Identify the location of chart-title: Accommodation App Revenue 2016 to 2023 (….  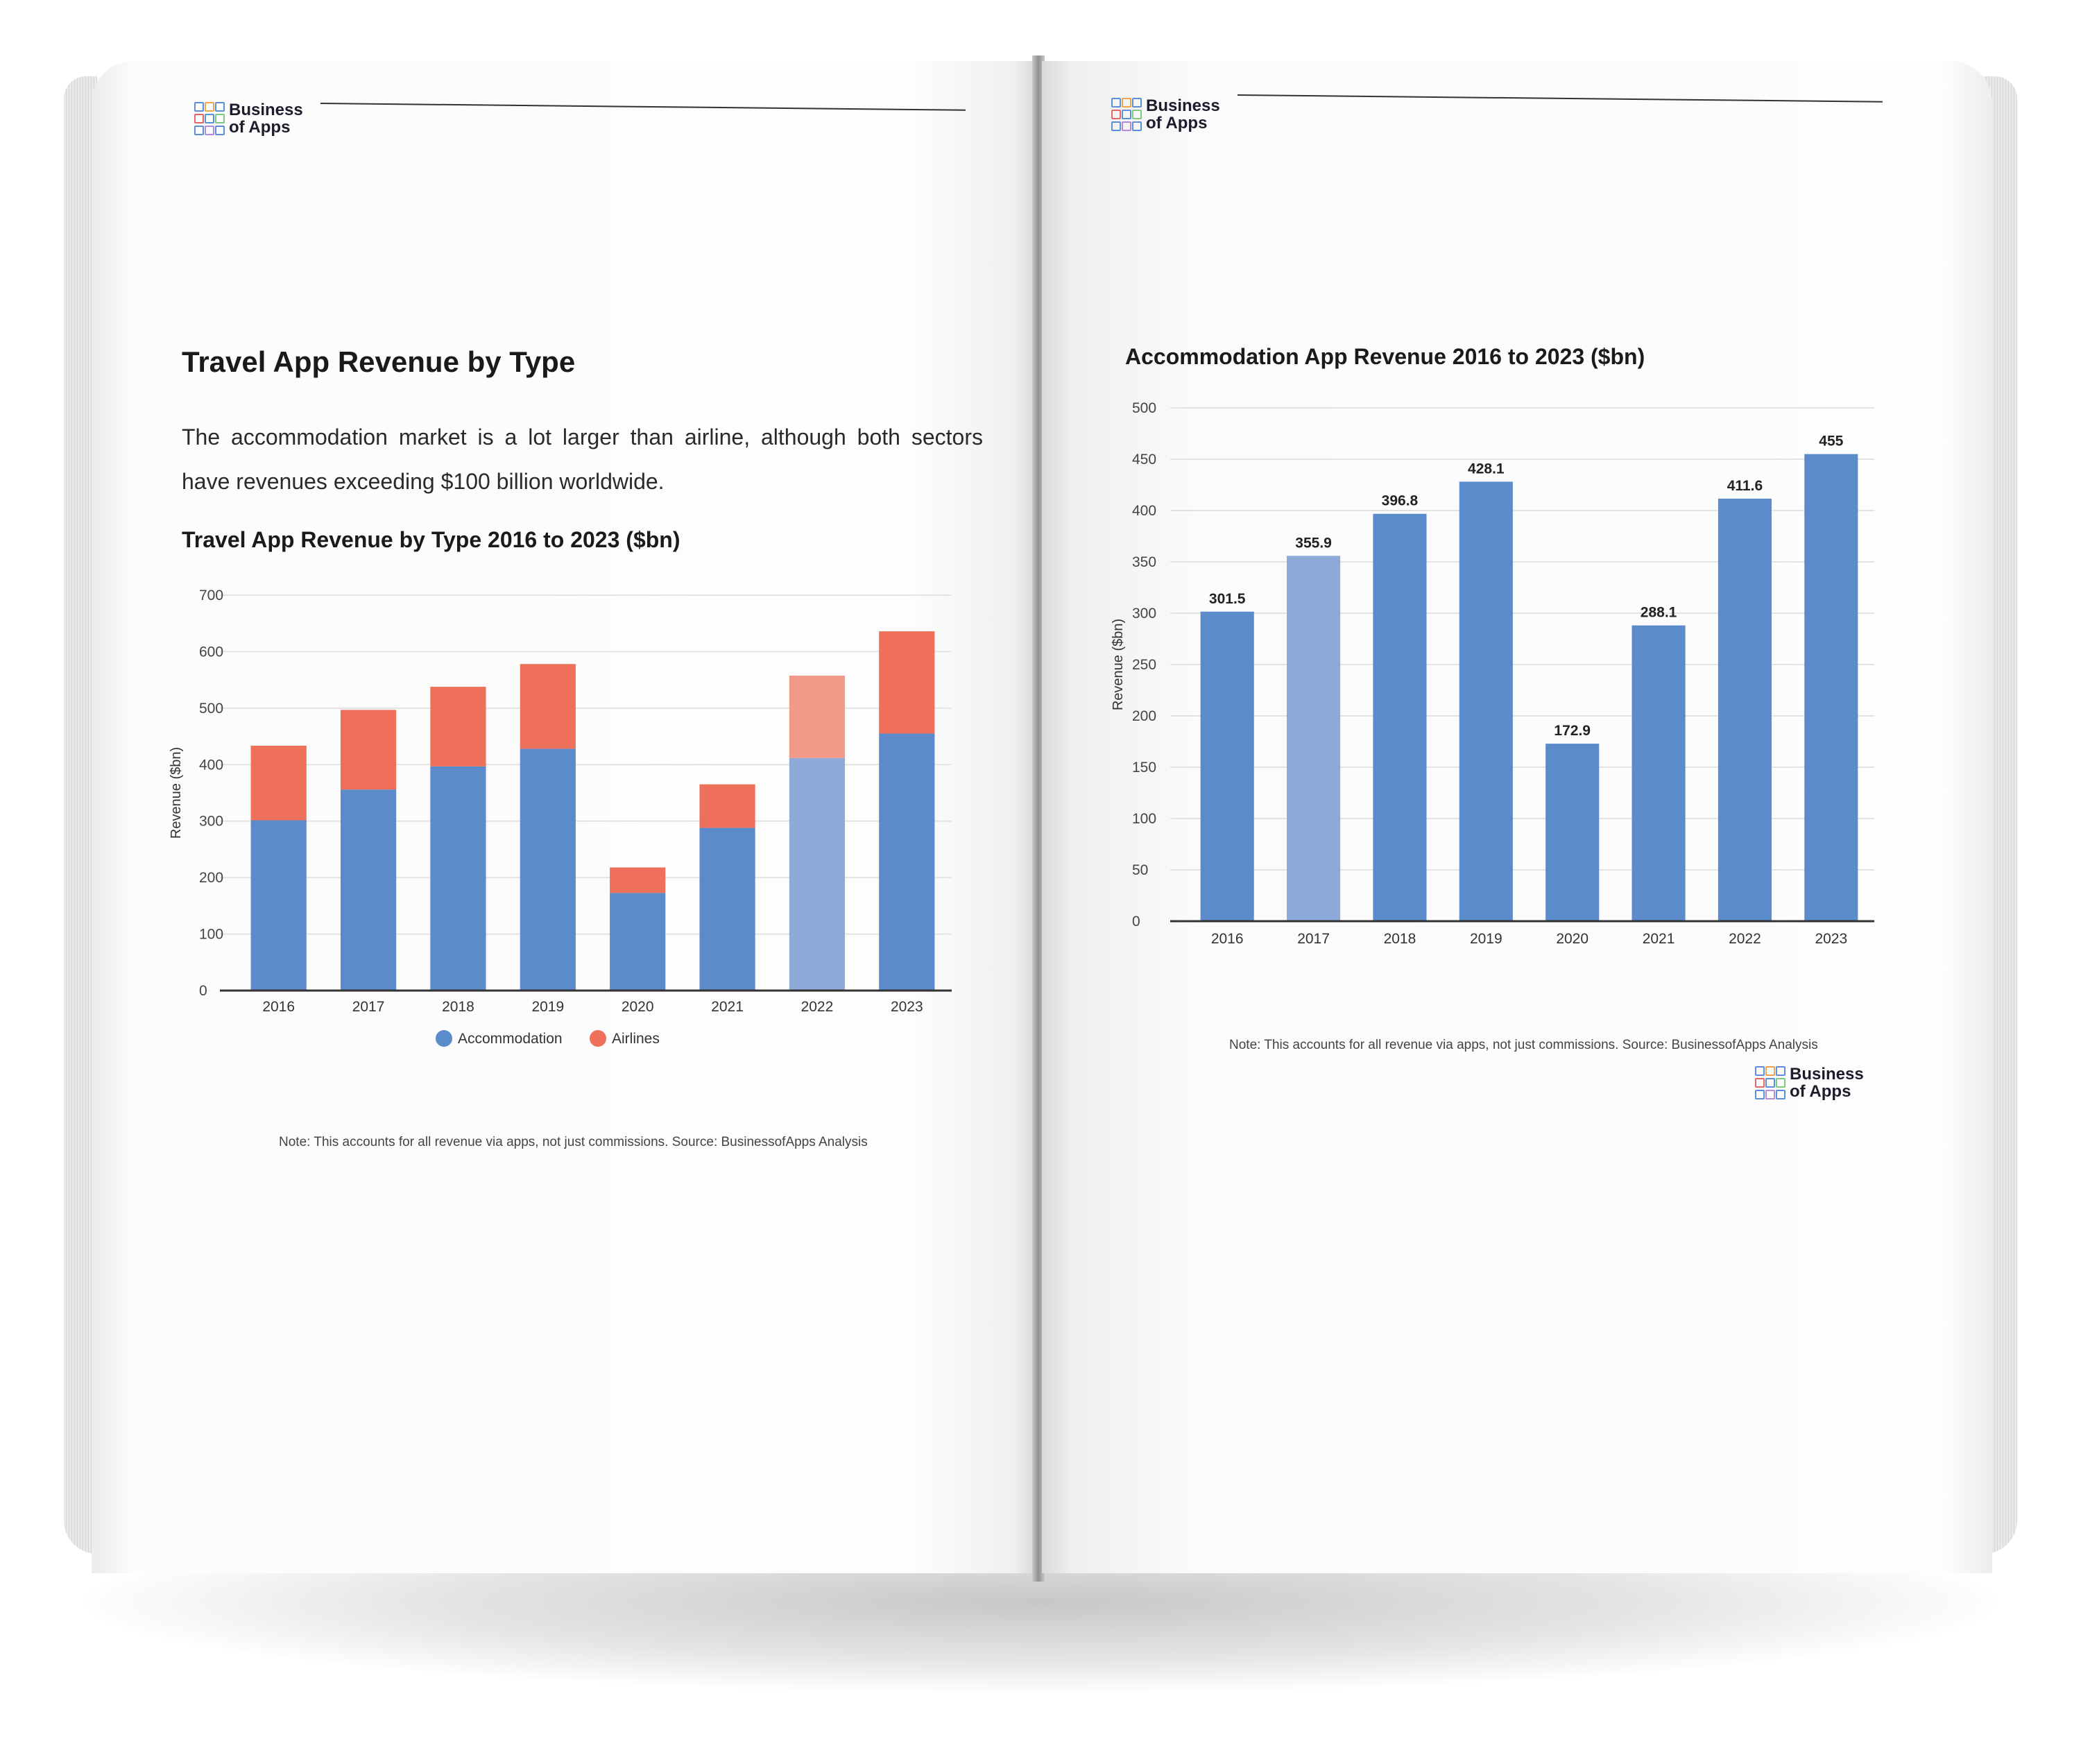
(1385, 356).